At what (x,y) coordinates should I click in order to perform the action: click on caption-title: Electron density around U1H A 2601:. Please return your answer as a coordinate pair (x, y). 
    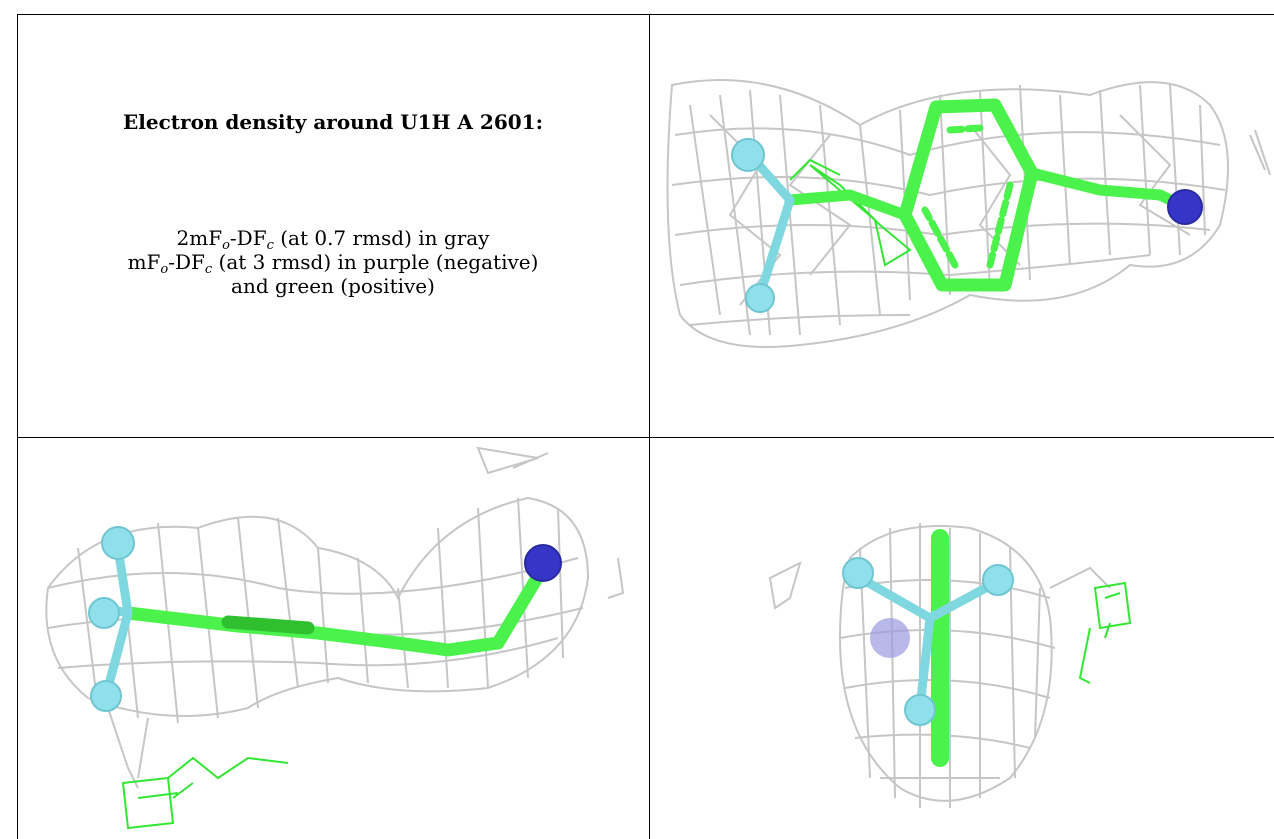
    Looking at the image, I should click on (333, 122).